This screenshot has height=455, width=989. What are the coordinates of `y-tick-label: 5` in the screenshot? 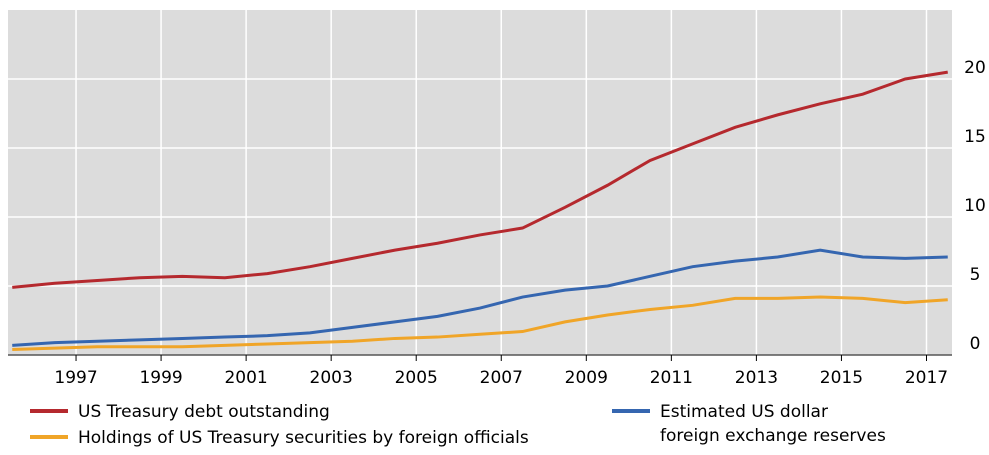 It's located at (975, 275).